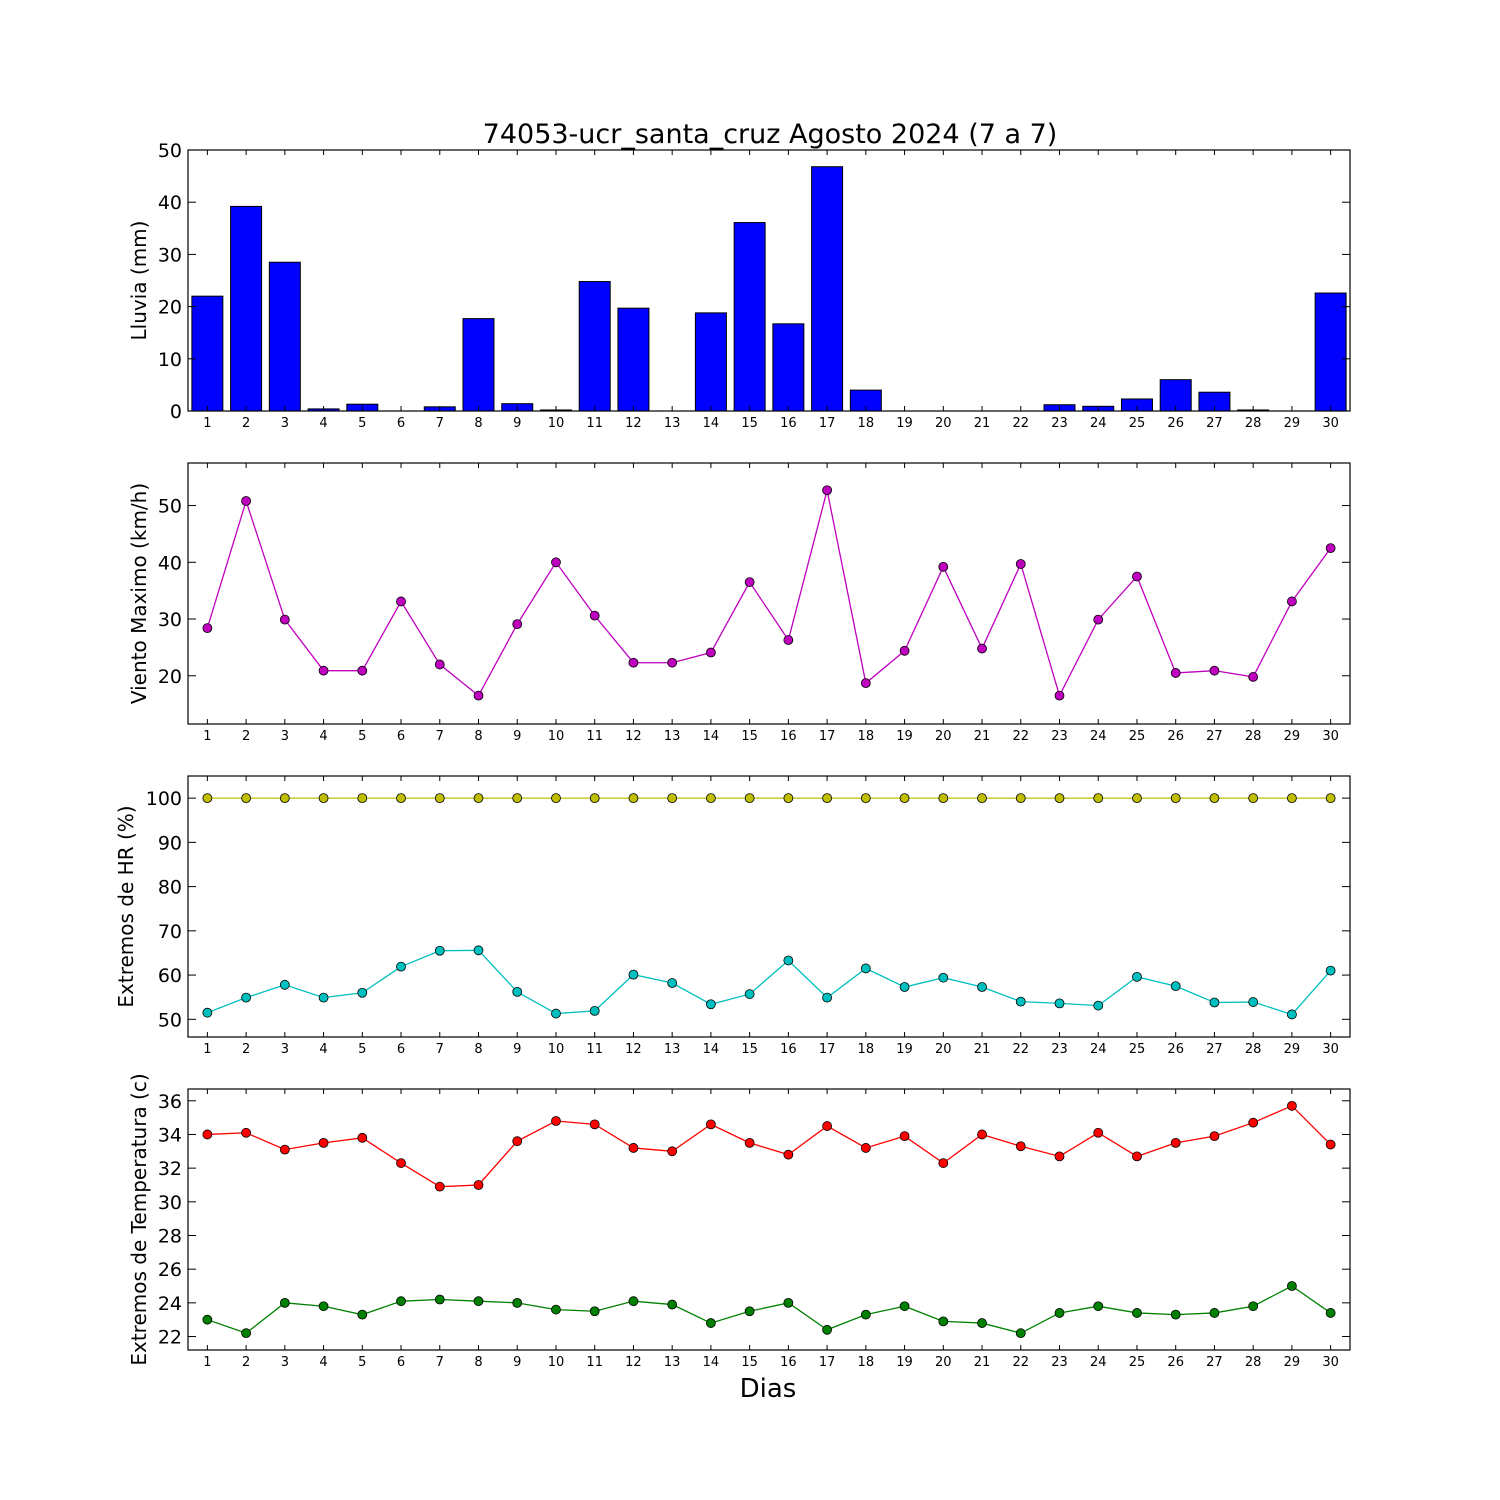  Describe the element at coordinates (1253, 1362) in the screenshot. I see `x-tick-label: 28` at that location.